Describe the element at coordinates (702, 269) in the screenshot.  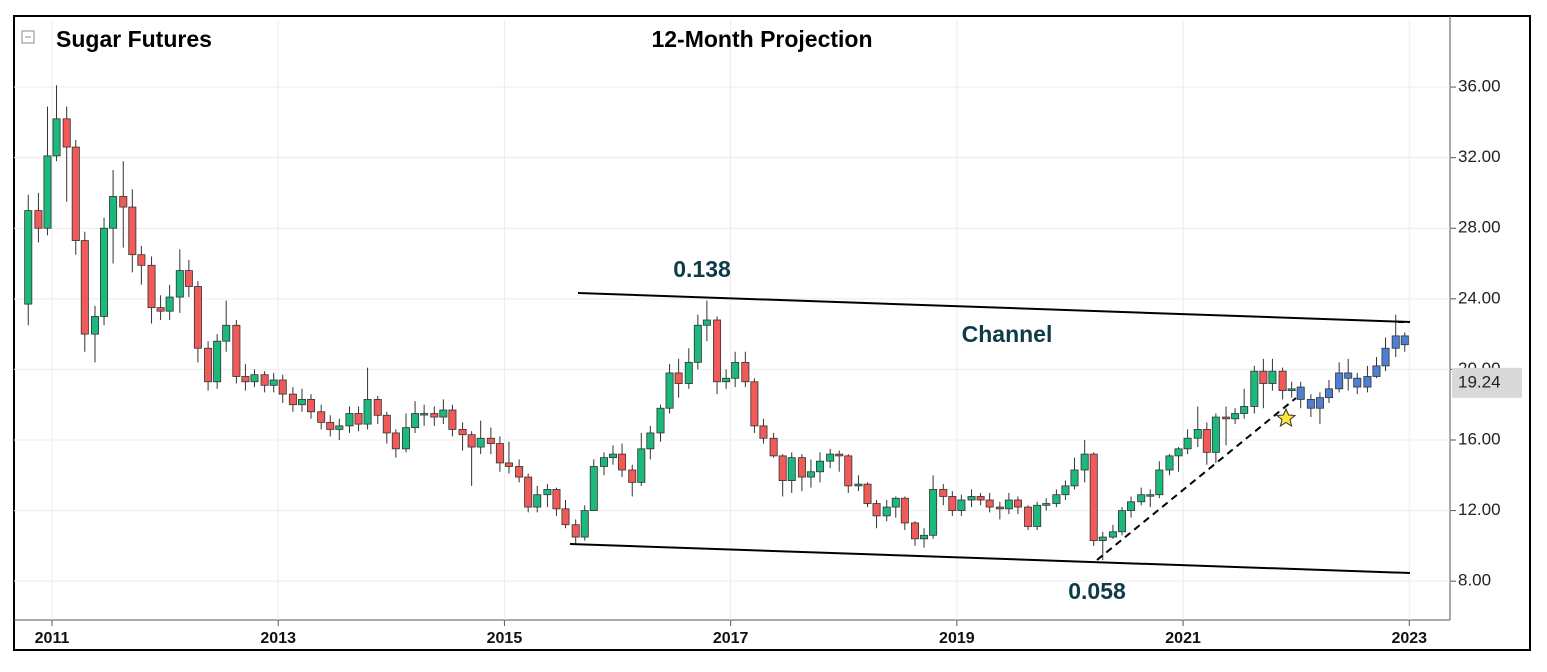
I see `annotation: 0.138` at that location.